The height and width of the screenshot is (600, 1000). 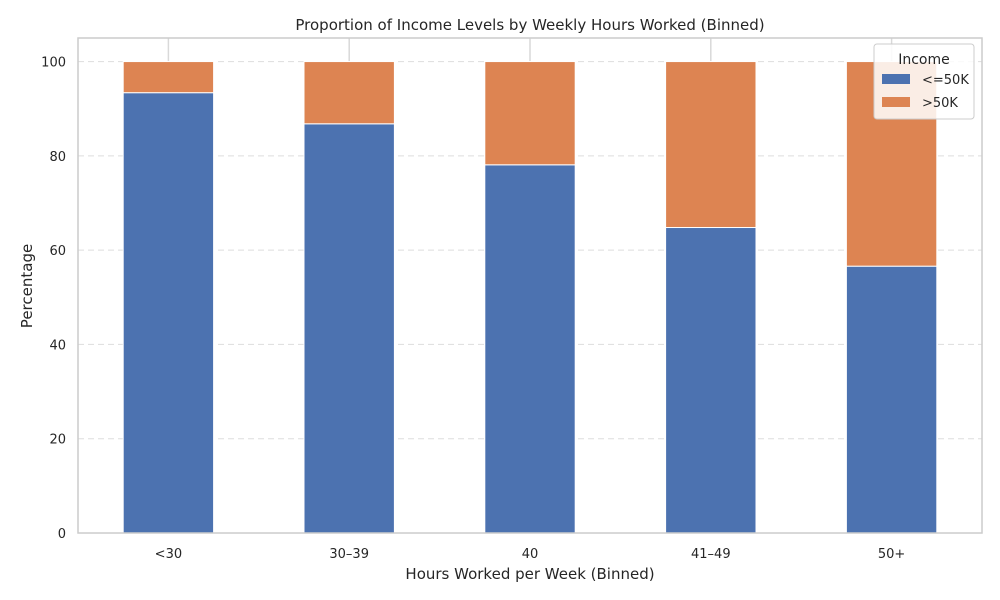 I want to click on legend-title: Income, so click(x=924, y=60).